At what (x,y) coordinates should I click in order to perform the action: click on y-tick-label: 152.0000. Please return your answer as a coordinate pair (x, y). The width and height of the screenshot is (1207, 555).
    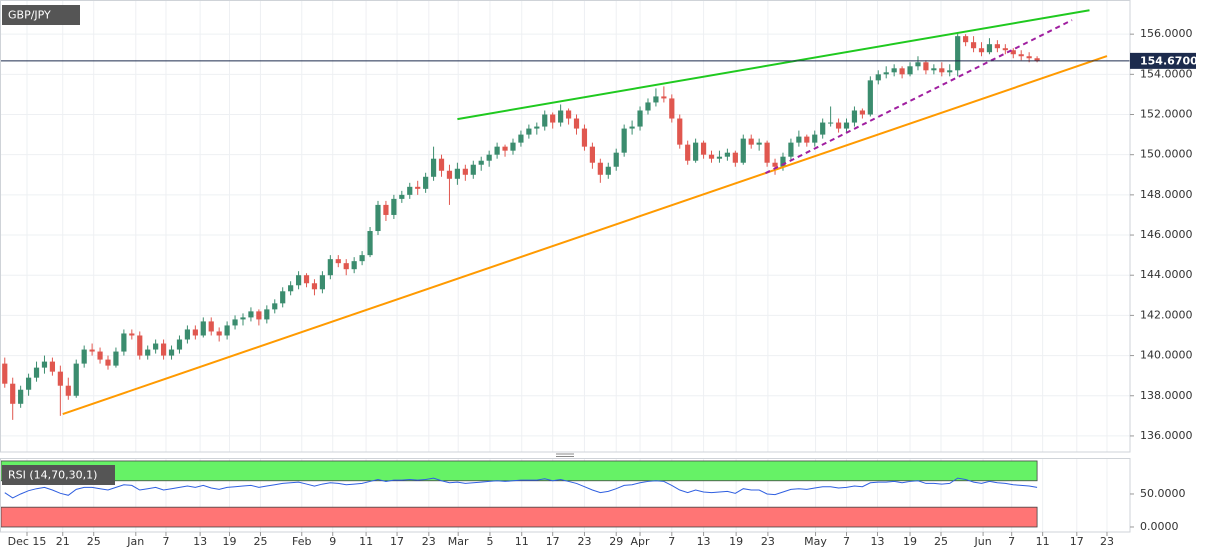
    Looking at the image, I should click on (1166, 114).